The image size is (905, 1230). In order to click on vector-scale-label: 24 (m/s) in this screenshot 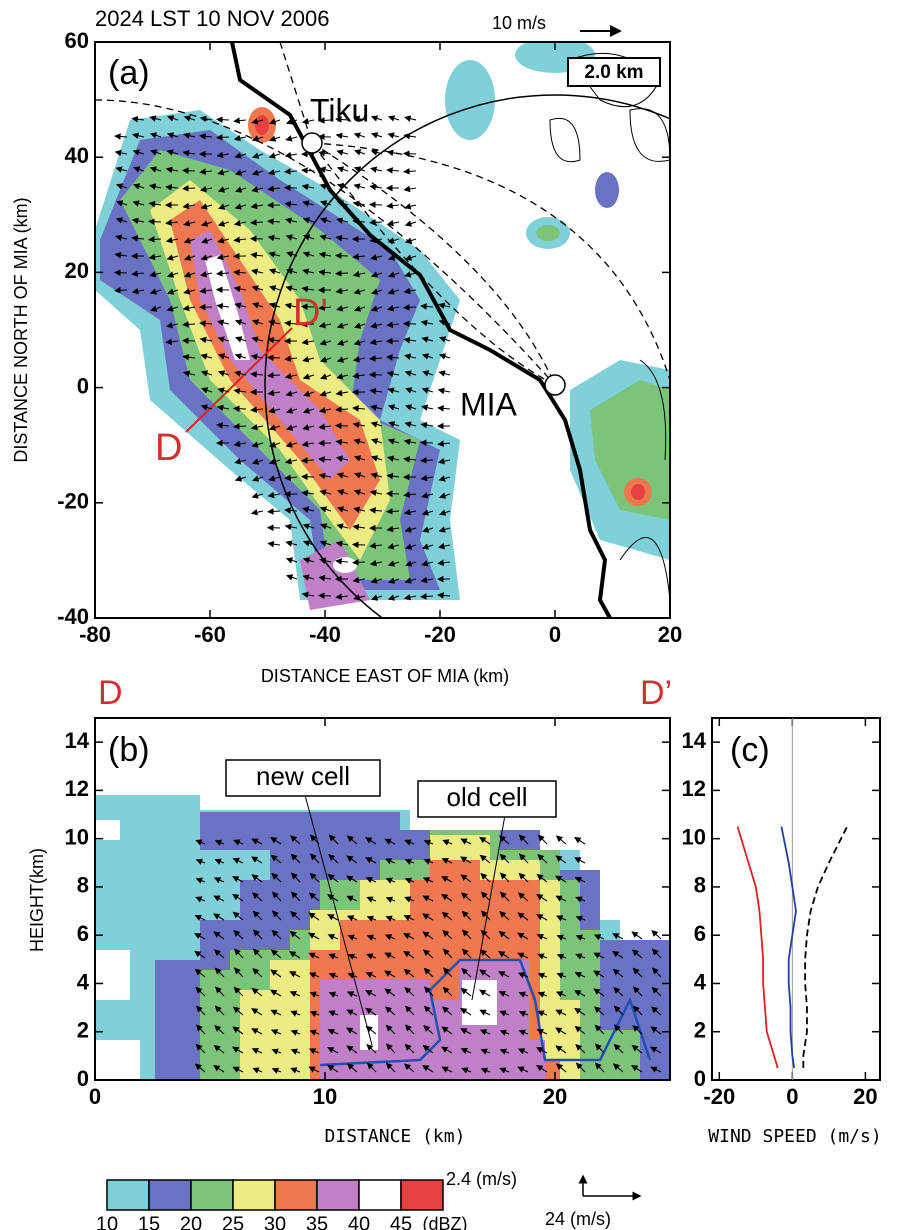, I will do `click(578, 1219)`.